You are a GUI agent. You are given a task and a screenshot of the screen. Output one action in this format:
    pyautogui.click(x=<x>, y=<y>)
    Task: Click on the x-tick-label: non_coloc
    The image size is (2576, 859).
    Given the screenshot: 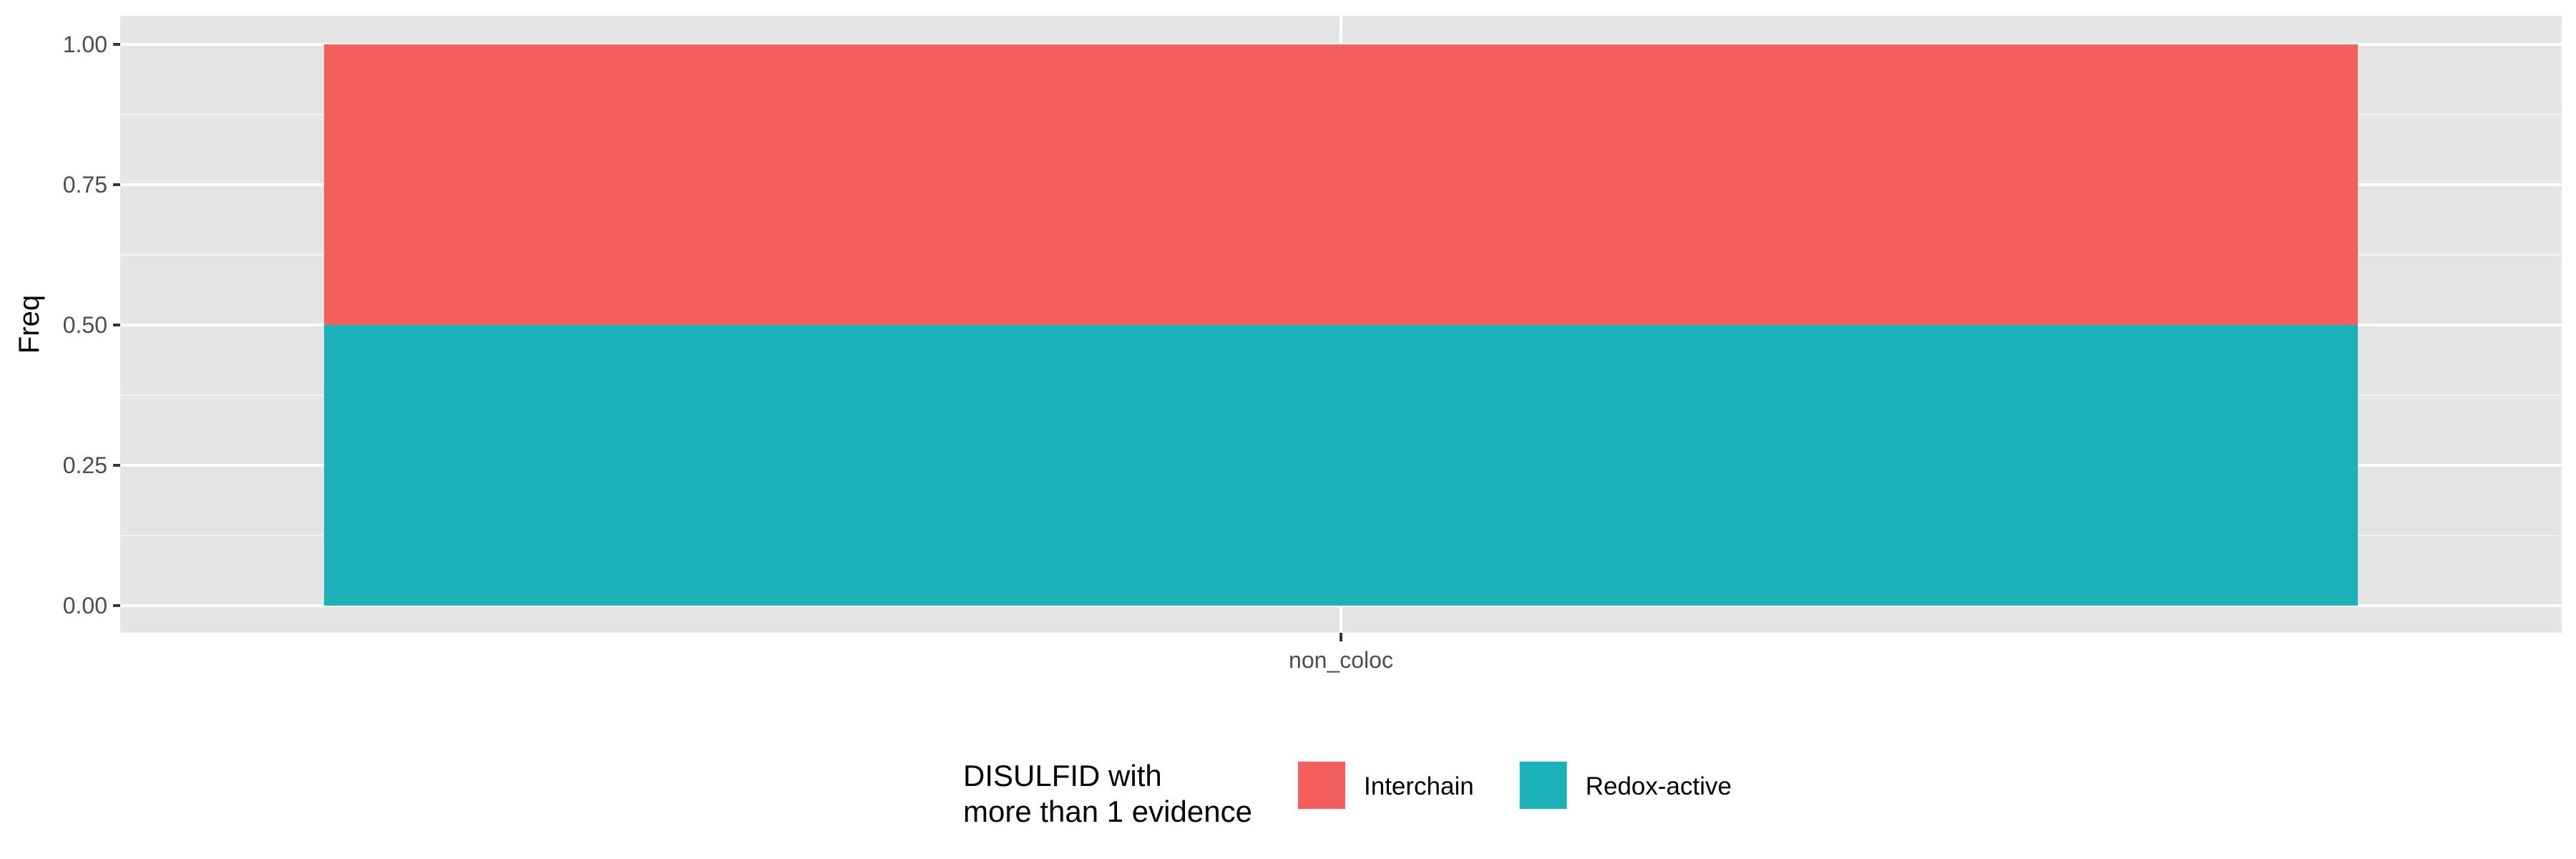 What is the action you would take?
    pyautogui.click(x=1341, y=660)
    